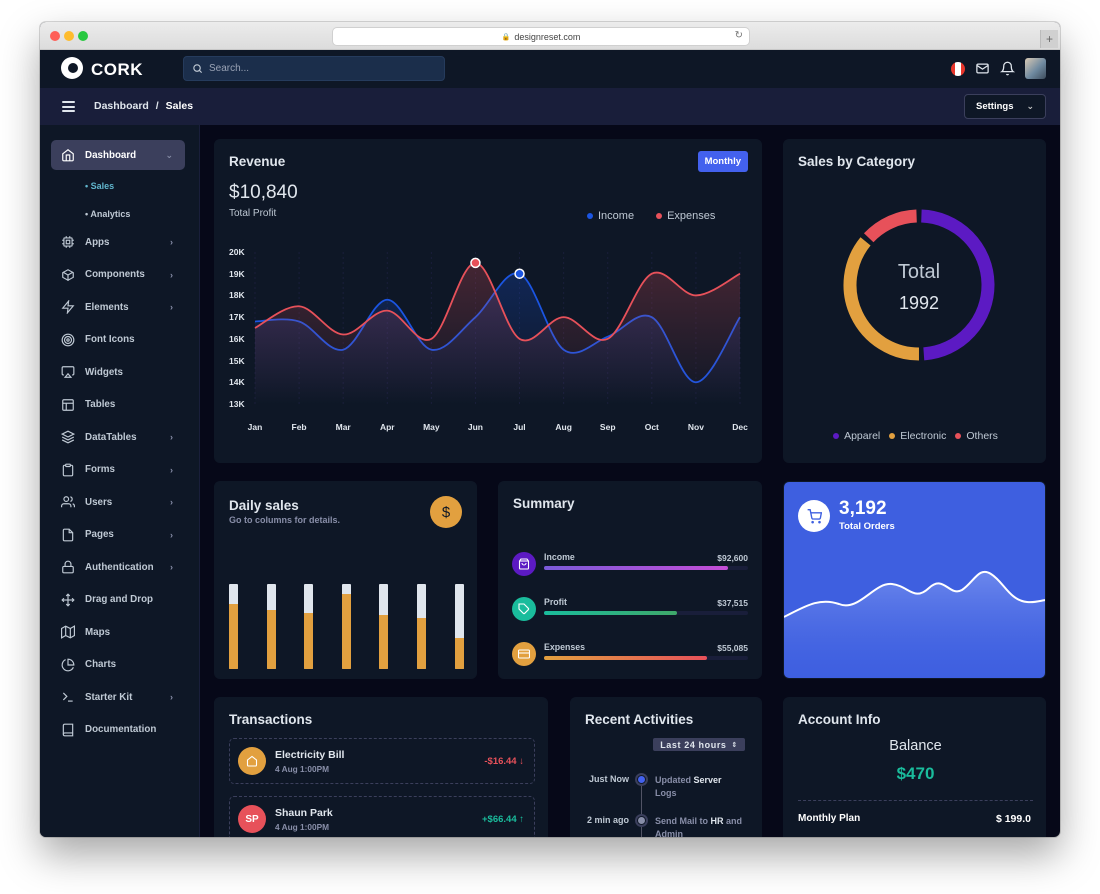 The width and height of the screenshot is (1100, 894). What do you see at coordinates (237, 338) in the screenshot?
I see `y-tick-label: 16K` at bounding box center [237, 338].